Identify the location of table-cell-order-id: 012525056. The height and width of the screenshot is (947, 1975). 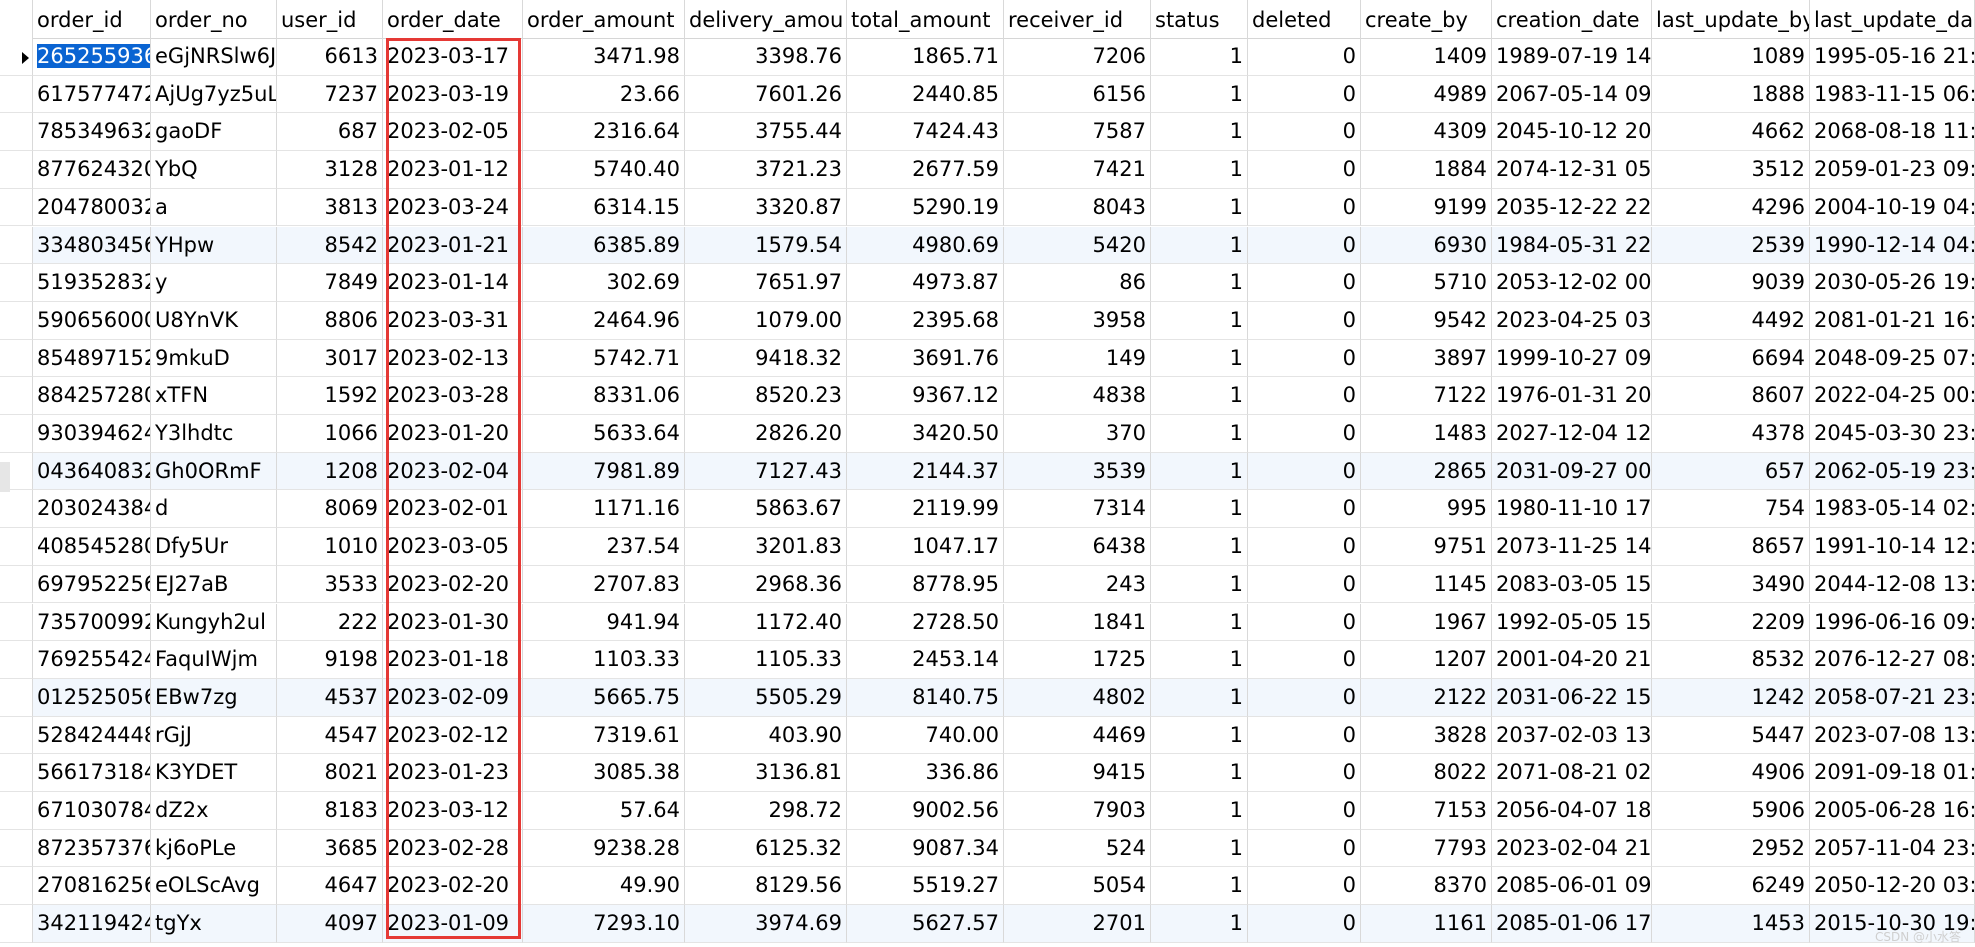
(92, 697).